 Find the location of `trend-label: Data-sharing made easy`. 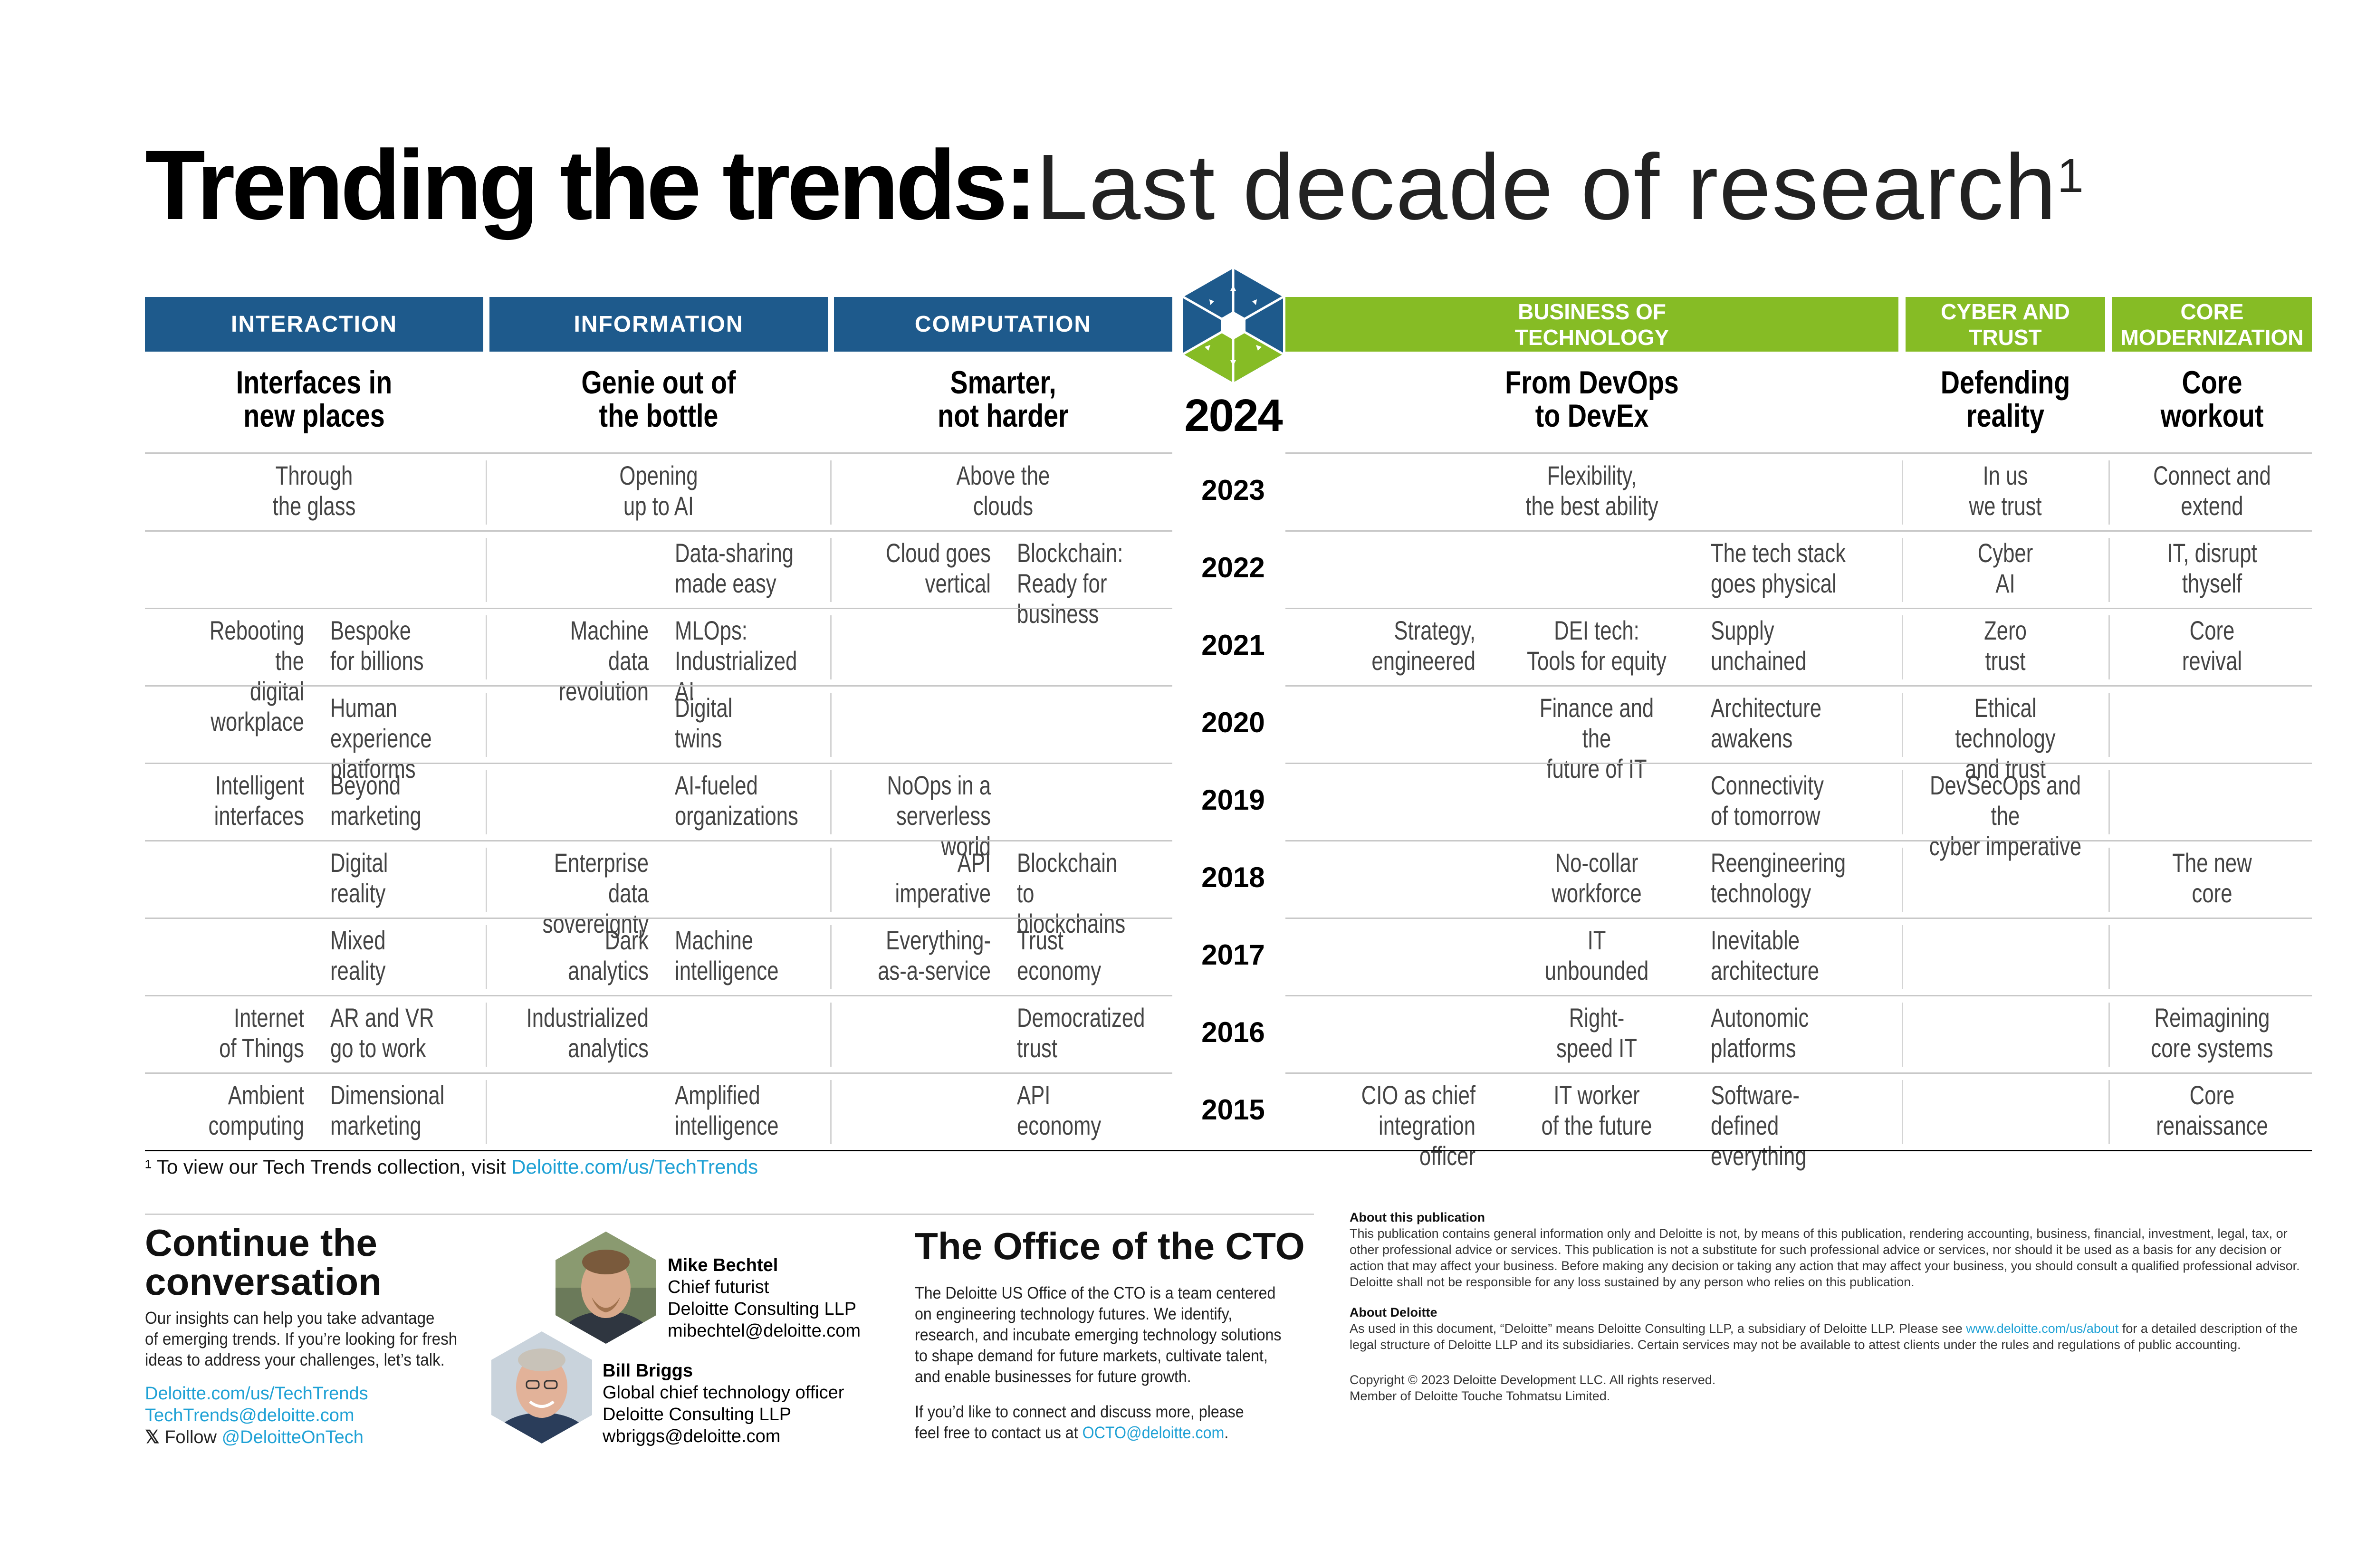

trend-label: Data-sharing made easy is located at coordinates (734, 568).